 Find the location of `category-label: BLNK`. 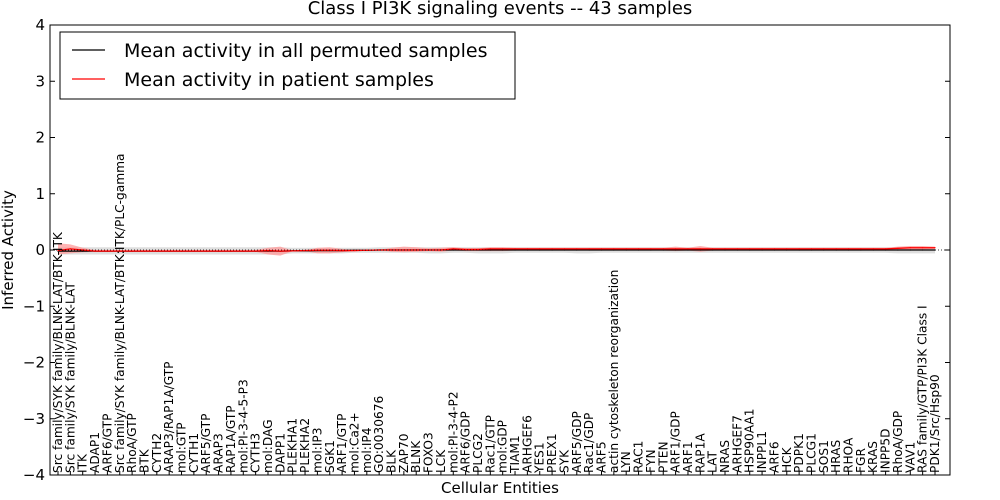

category-label: BLNK is located at coordinates (416, 456).